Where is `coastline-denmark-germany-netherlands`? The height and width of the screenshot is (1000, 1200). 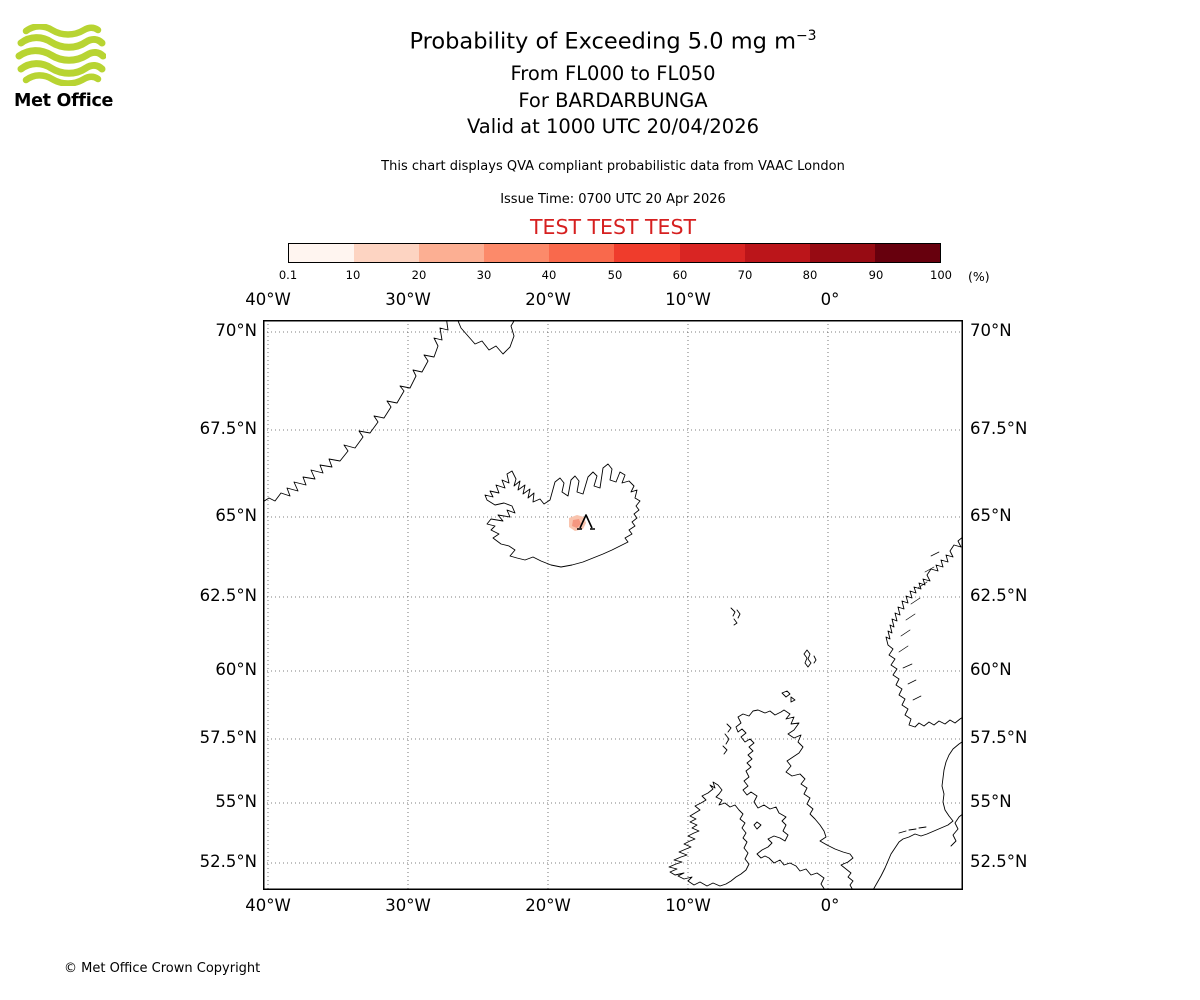
coastline-denmark-germany-netherlands is located at coordinates (917, 819).